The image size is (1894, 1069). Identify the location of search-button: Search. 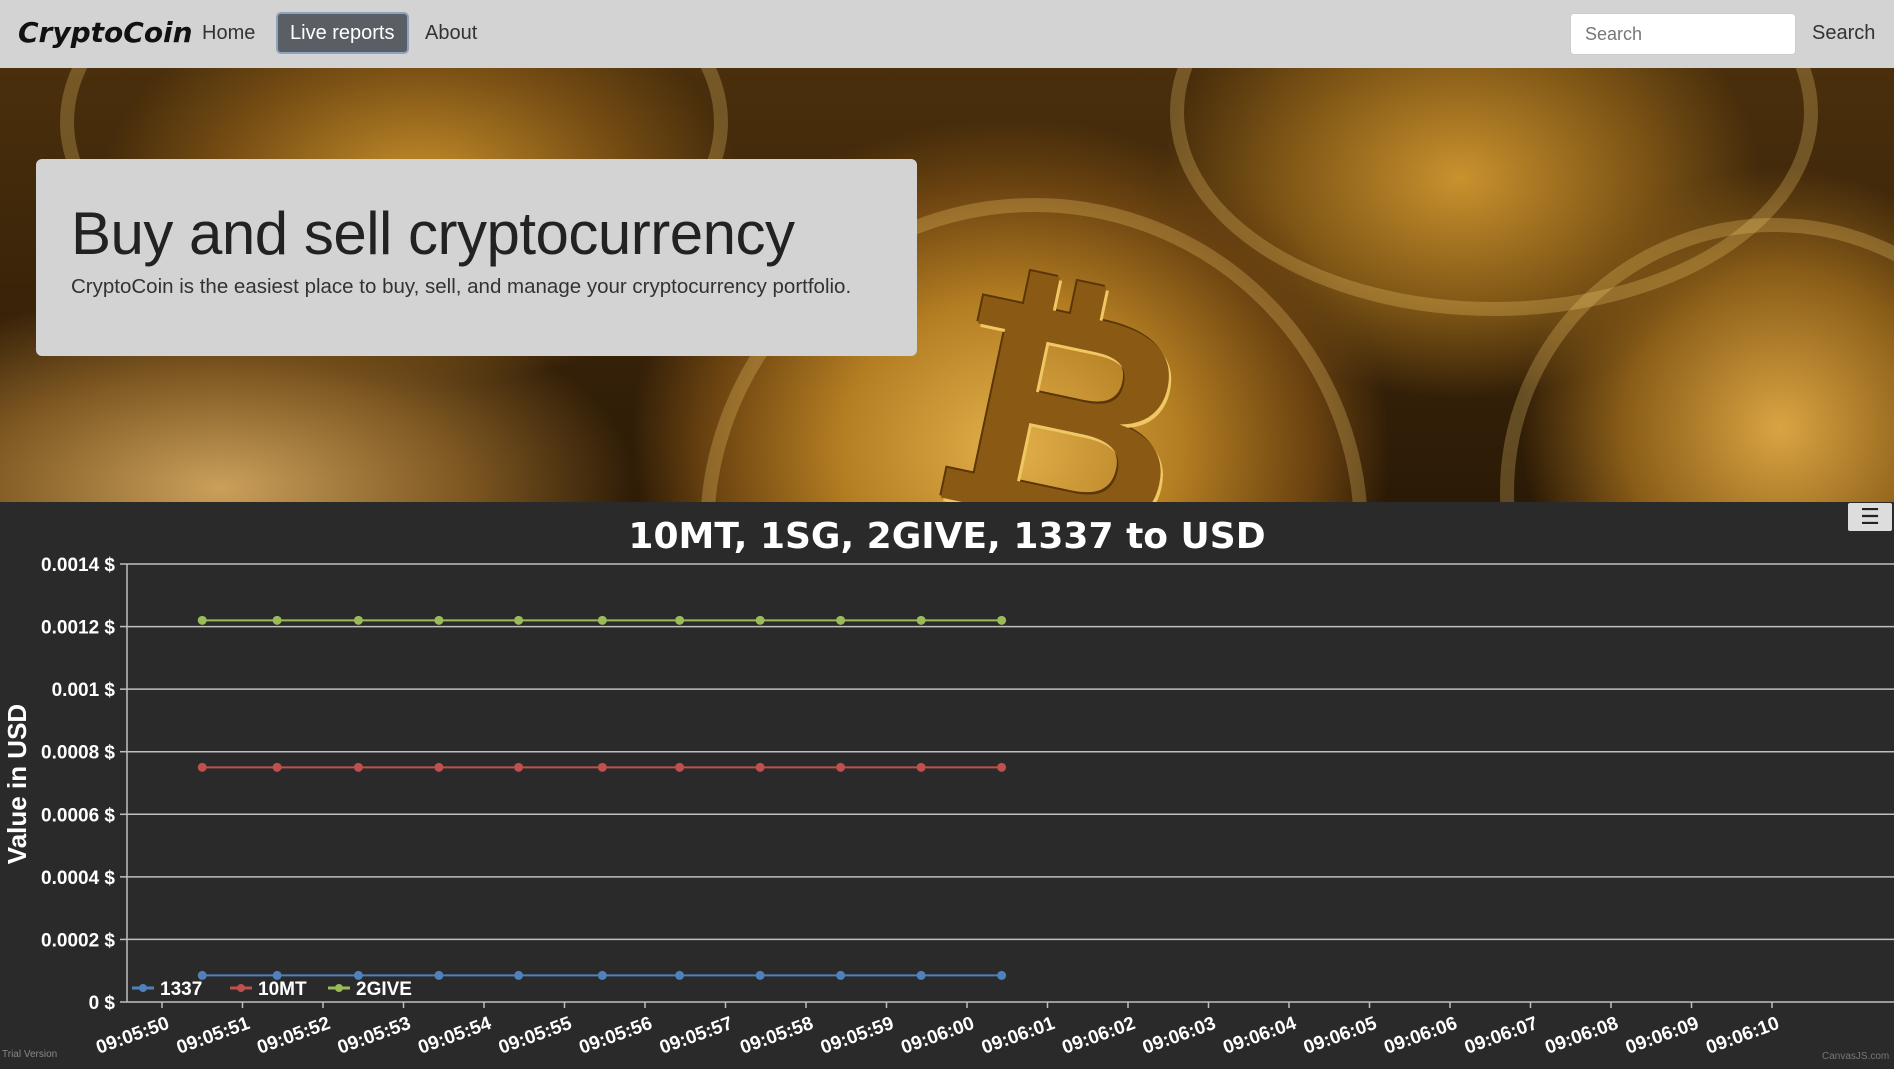
(1843, 33).